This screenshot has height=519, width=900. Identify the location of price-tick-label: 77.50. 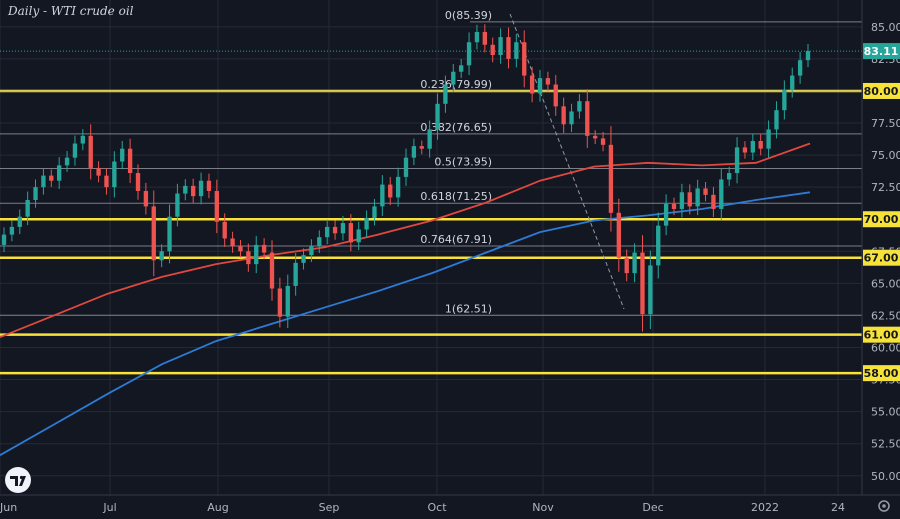
(885, 123).